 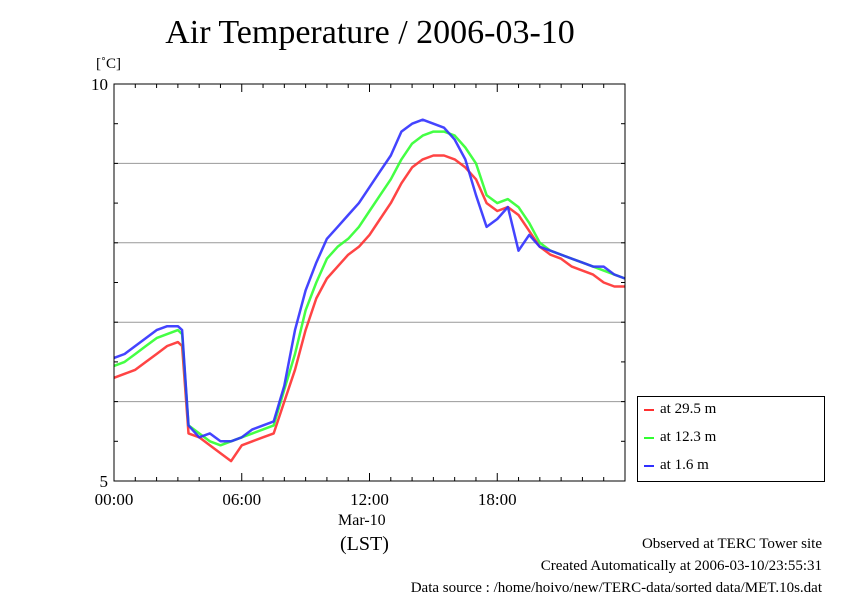 What do you see at coordinates (649, 409) in the screenshot?
I see `legend-swatch-red` at bounding box center [649, 409].